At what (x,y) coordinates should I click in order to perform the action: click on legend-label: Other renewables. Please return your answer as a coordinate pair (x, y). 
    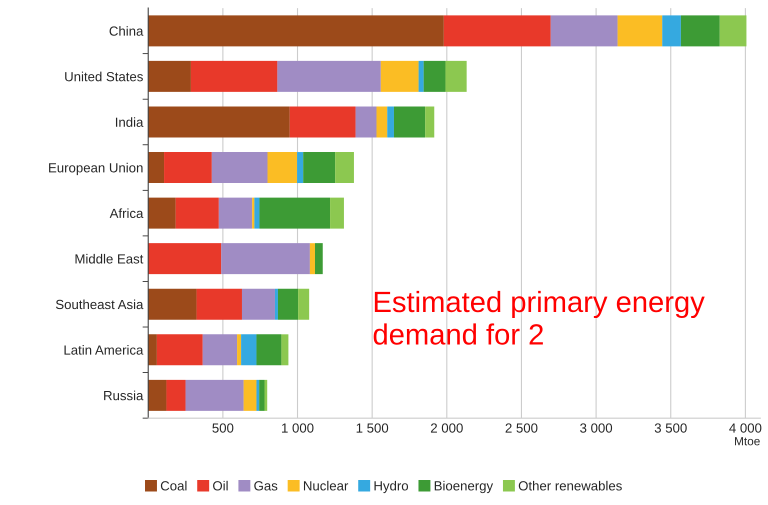
    Looking at the image, I should click on (570, 485).